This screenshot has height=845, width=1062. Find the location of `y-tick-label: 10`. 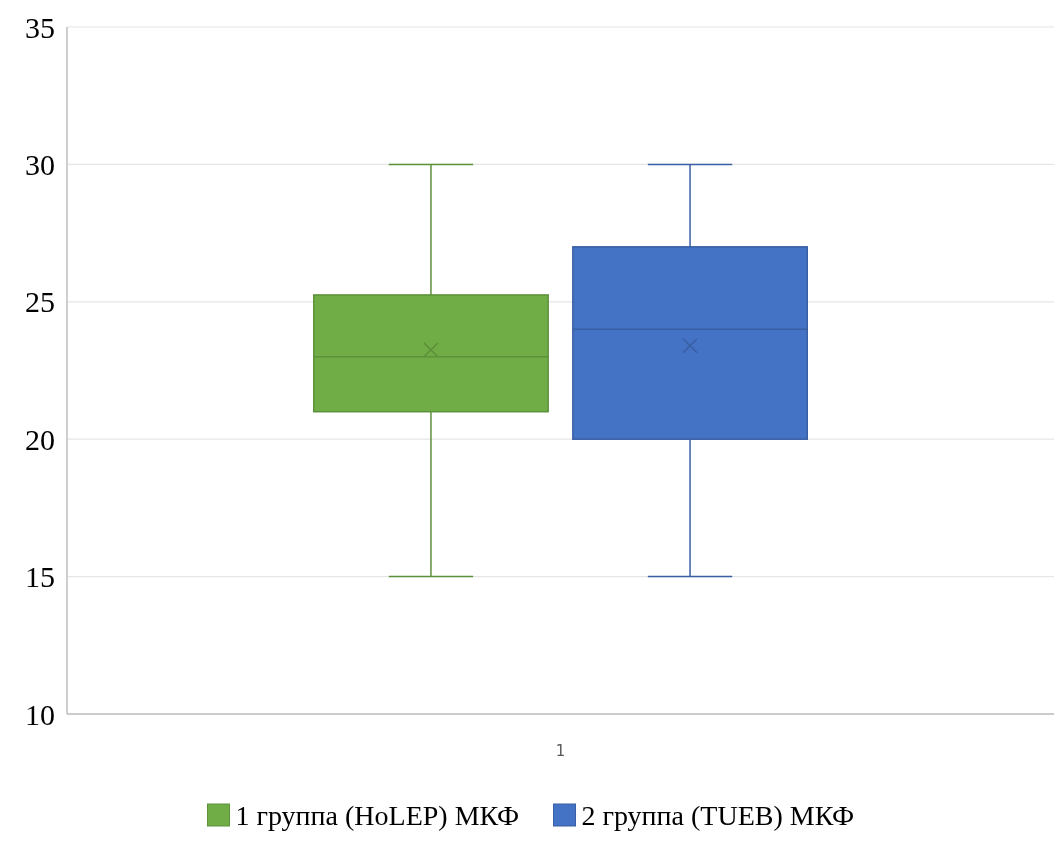

y-tick-label: 10 is located at coordinates (40, 714).